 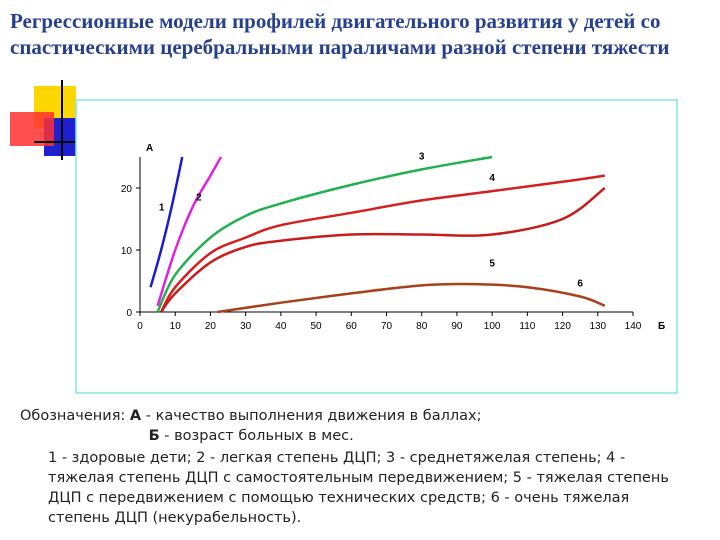 What do you see at coordinates (457, 326) in the screenshot?
I see `x-tick-label: 90` at bounding box center [457, 326].